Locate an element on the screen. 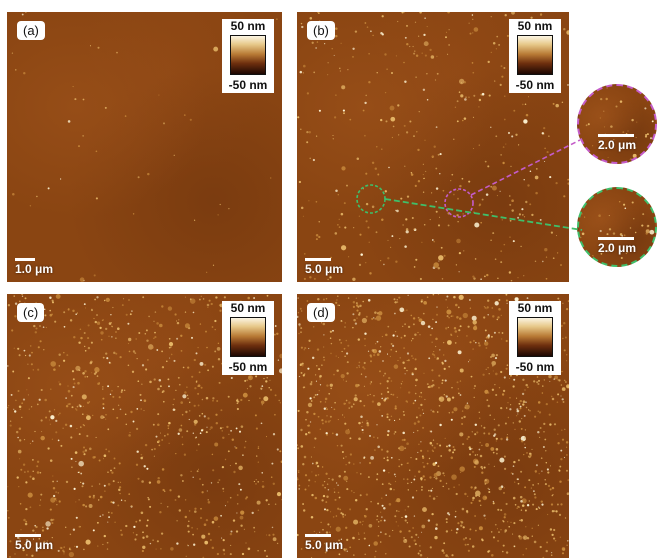  colorbar-gradient is located at coordinates (535, 337).